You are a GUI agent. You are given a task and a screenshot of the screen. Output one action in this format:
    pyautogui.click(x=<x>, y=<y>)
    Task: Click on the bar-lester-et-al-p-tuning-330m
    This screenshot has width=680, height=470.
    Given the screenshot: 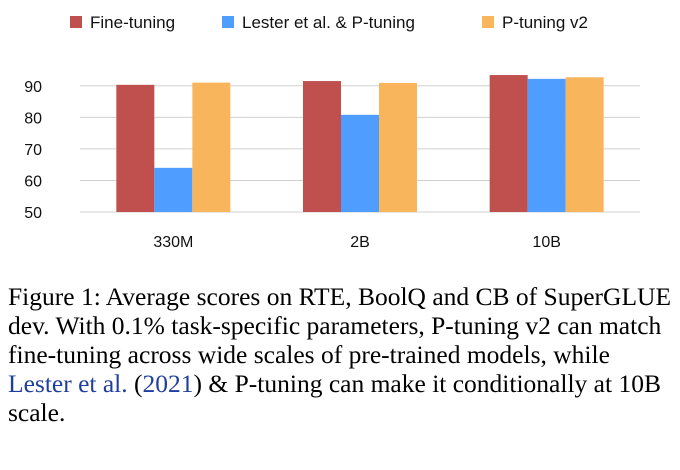 What is the action you would take?
    pyautogui.click(x=173, y=189)
    